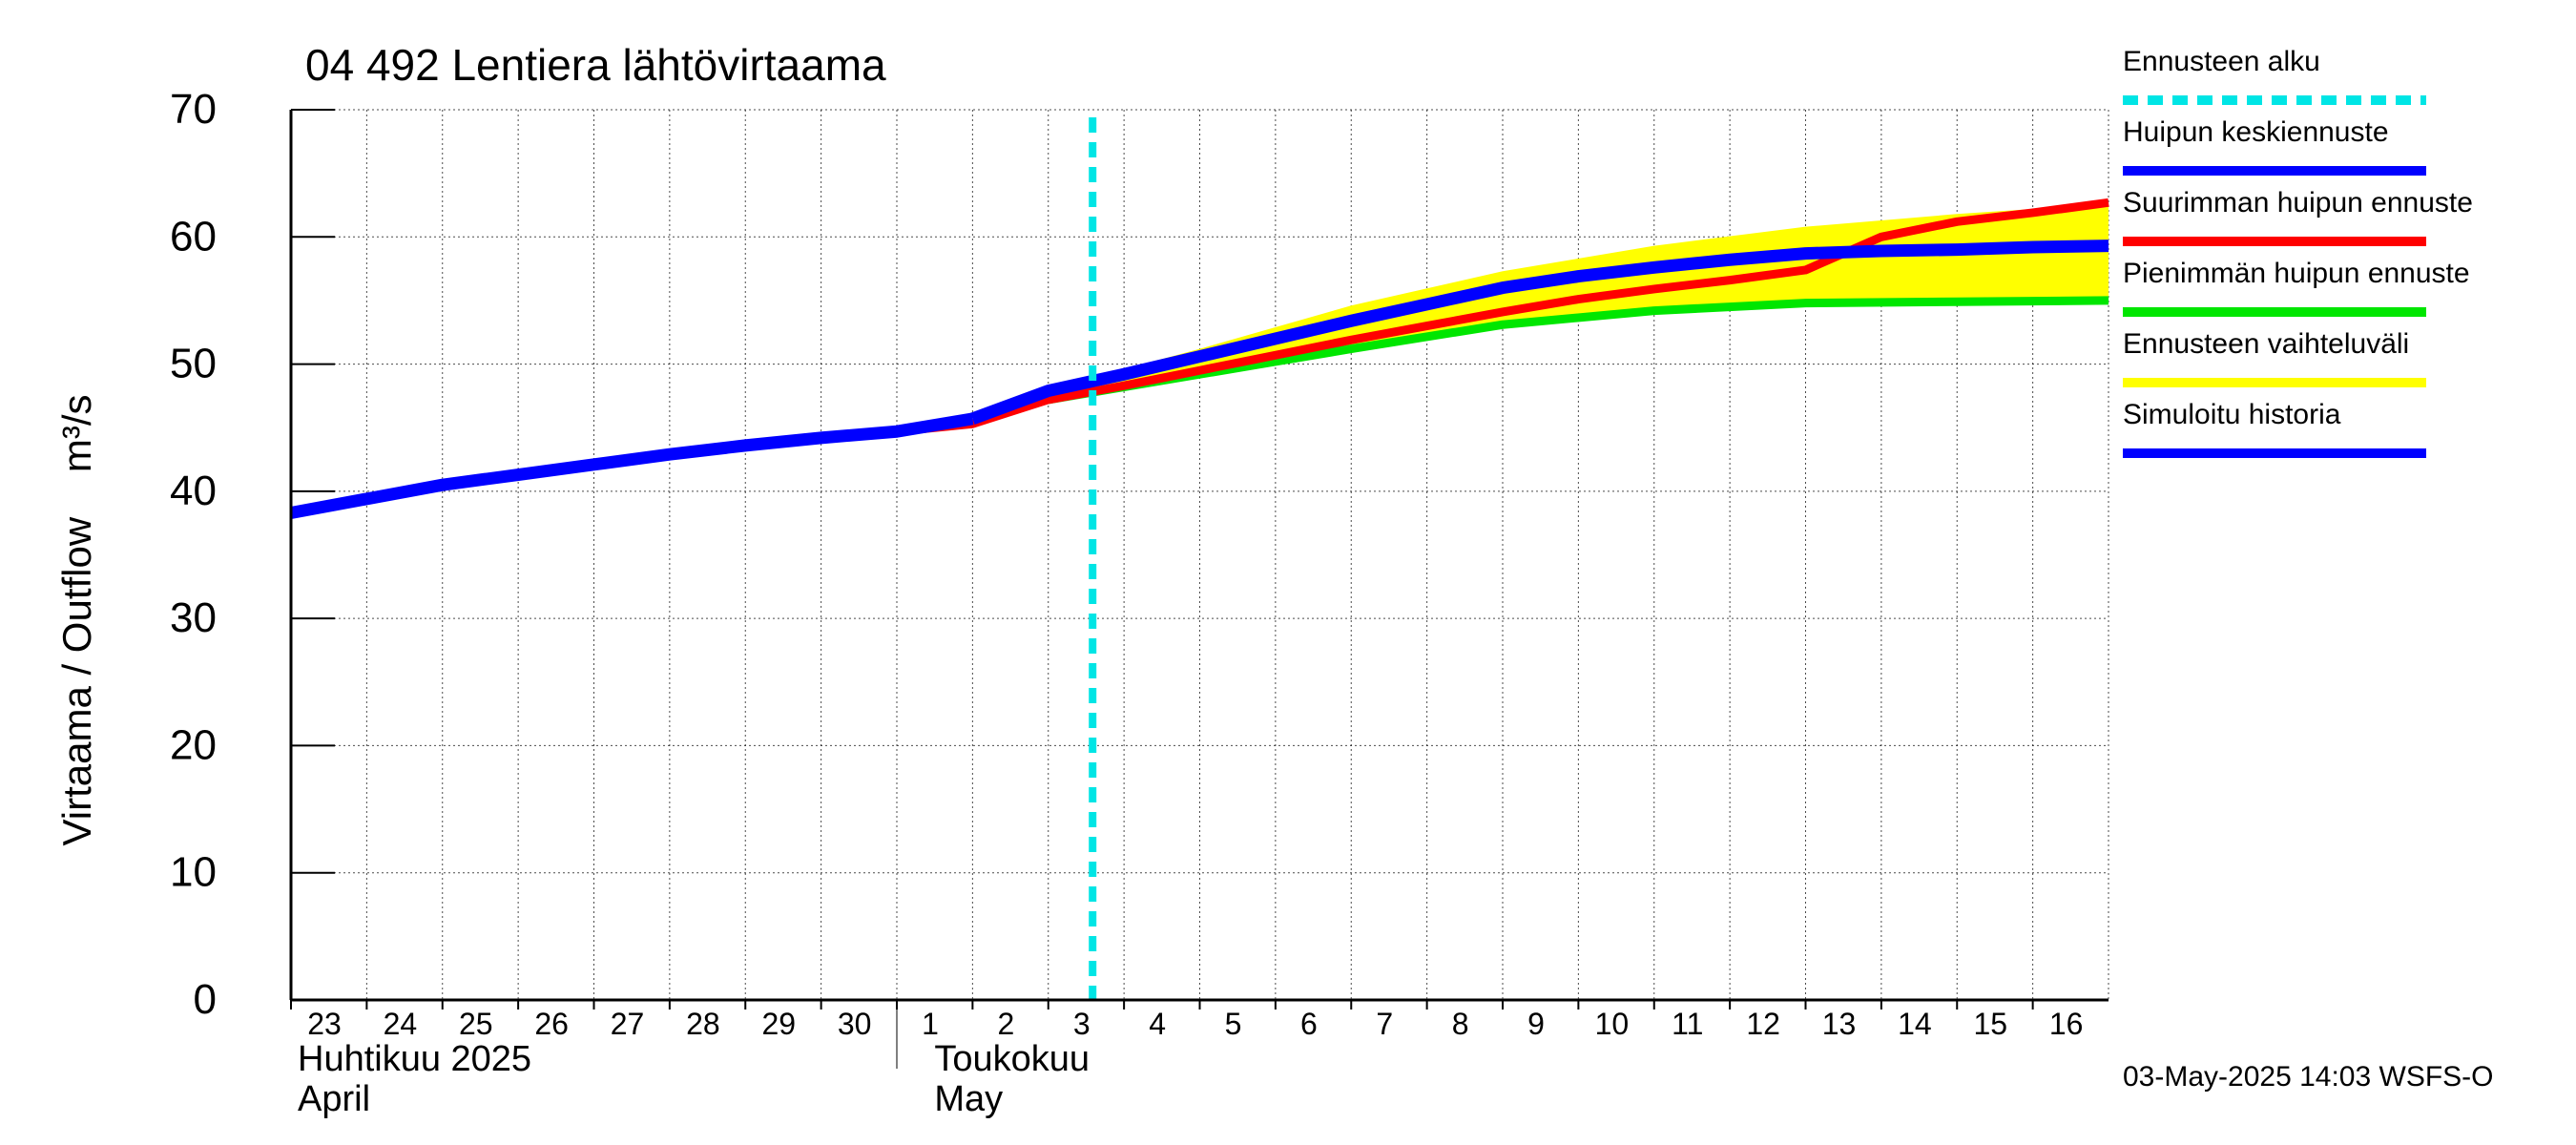  Describe the element at coordinates (401, 1024) in the screenshot. I see `x-tick-label: 24` at that location.